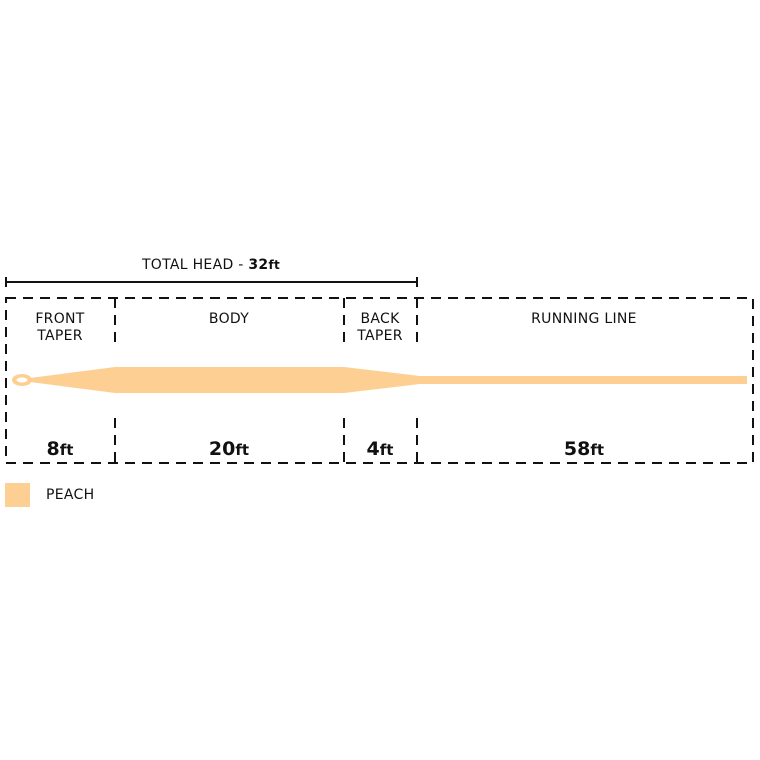 The image size is (760, 760). What do you see at coordinates (379, 385) in the screenshot?
I see `section-back-taper: BACK TAPER 4ft` at bounding box center [379, 385].